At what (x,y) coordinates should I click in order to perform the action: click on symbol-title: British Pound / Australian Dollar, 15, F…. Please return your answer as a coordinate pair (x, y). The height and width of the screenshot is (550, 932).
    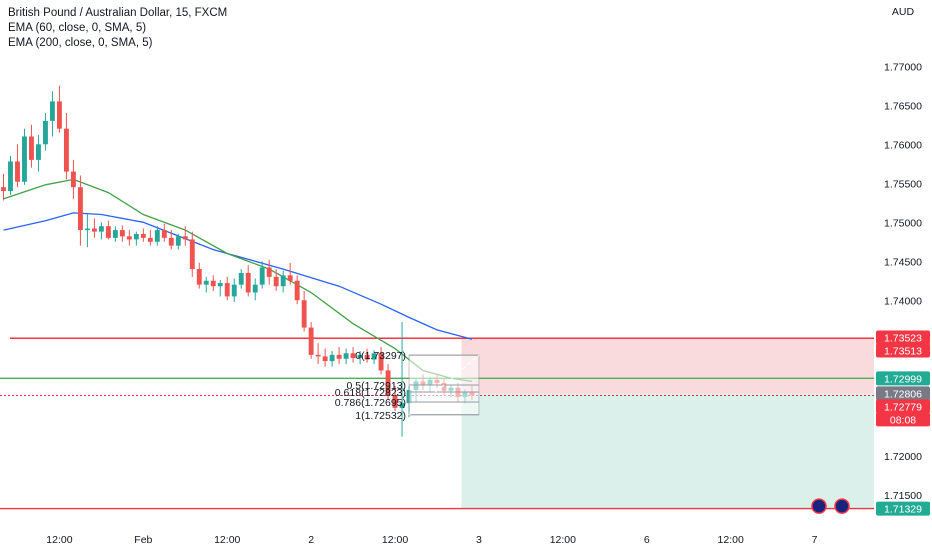
    Looking at the image, I should click on (118, 13).